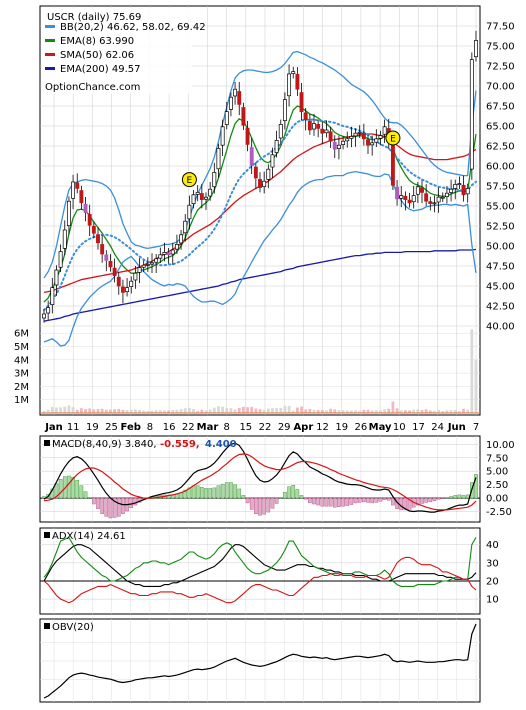 Image resolution: width=526 pixels, height=710 pixels. Describe the element at coordinates (497, 499) in the screenshot. I see `panel-tick-label: 0.00` at that location.